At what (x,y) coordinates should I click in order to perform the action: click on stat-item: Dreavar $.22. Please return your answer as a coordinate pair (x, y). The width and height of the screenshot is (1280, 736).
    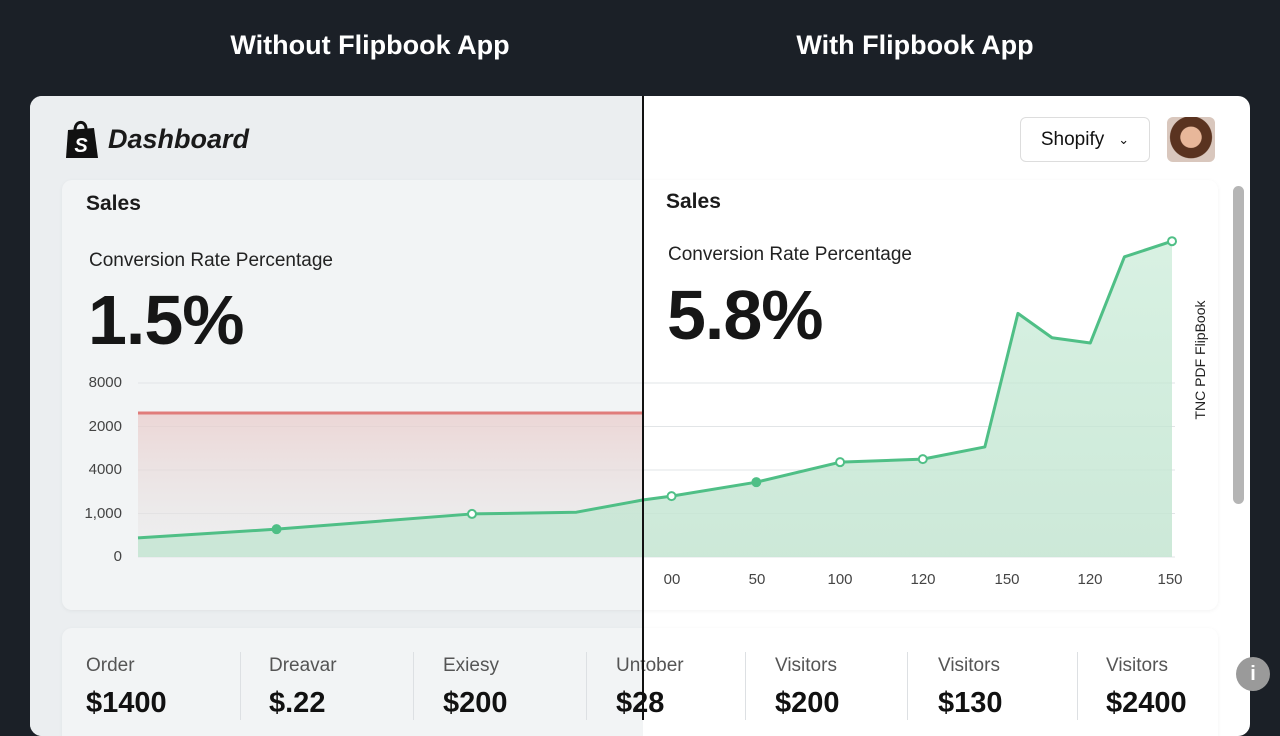
    Looking at the image, I should click on (303, 687).